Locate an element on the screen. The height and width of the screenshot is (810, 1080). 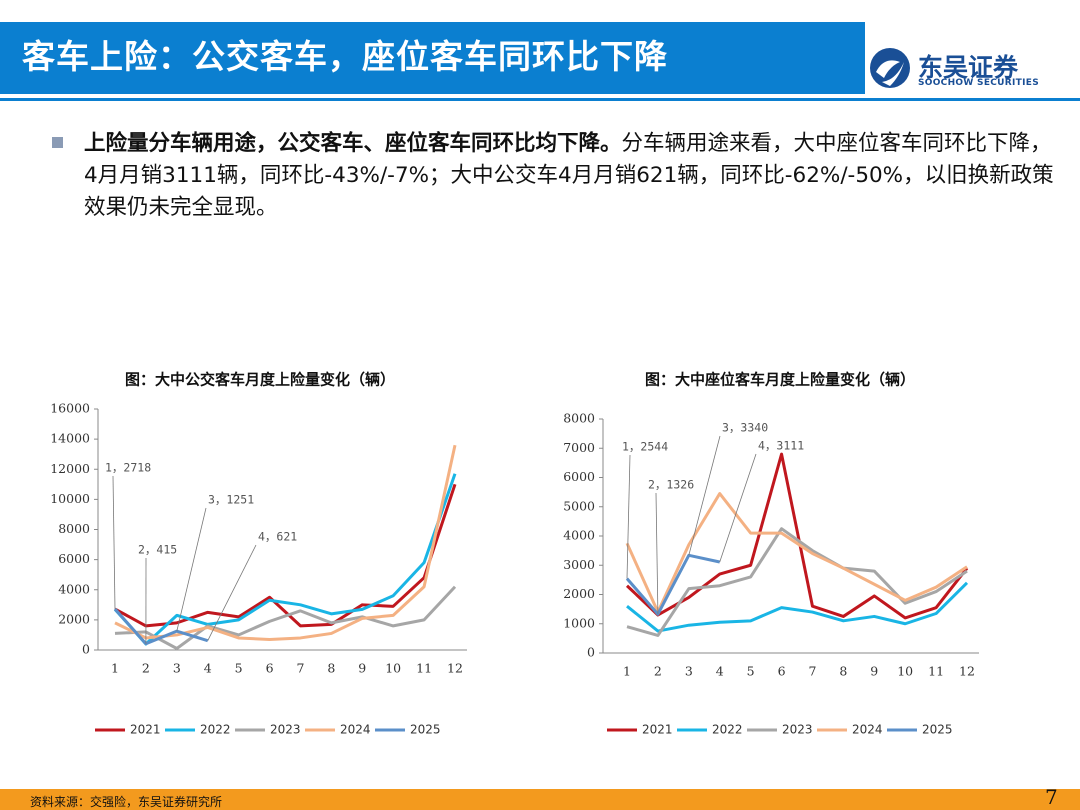
source: 资料来源：交强险，东吴证券研究所 is located at coordinates (126, 802).